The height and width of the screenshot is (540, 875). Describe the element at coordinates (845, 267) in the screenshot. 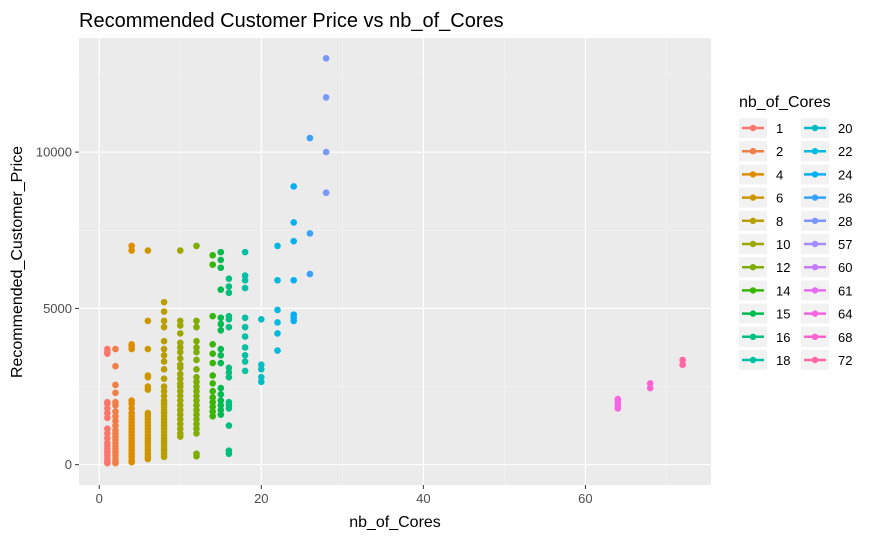

I see `legend-label: 60` at that location.